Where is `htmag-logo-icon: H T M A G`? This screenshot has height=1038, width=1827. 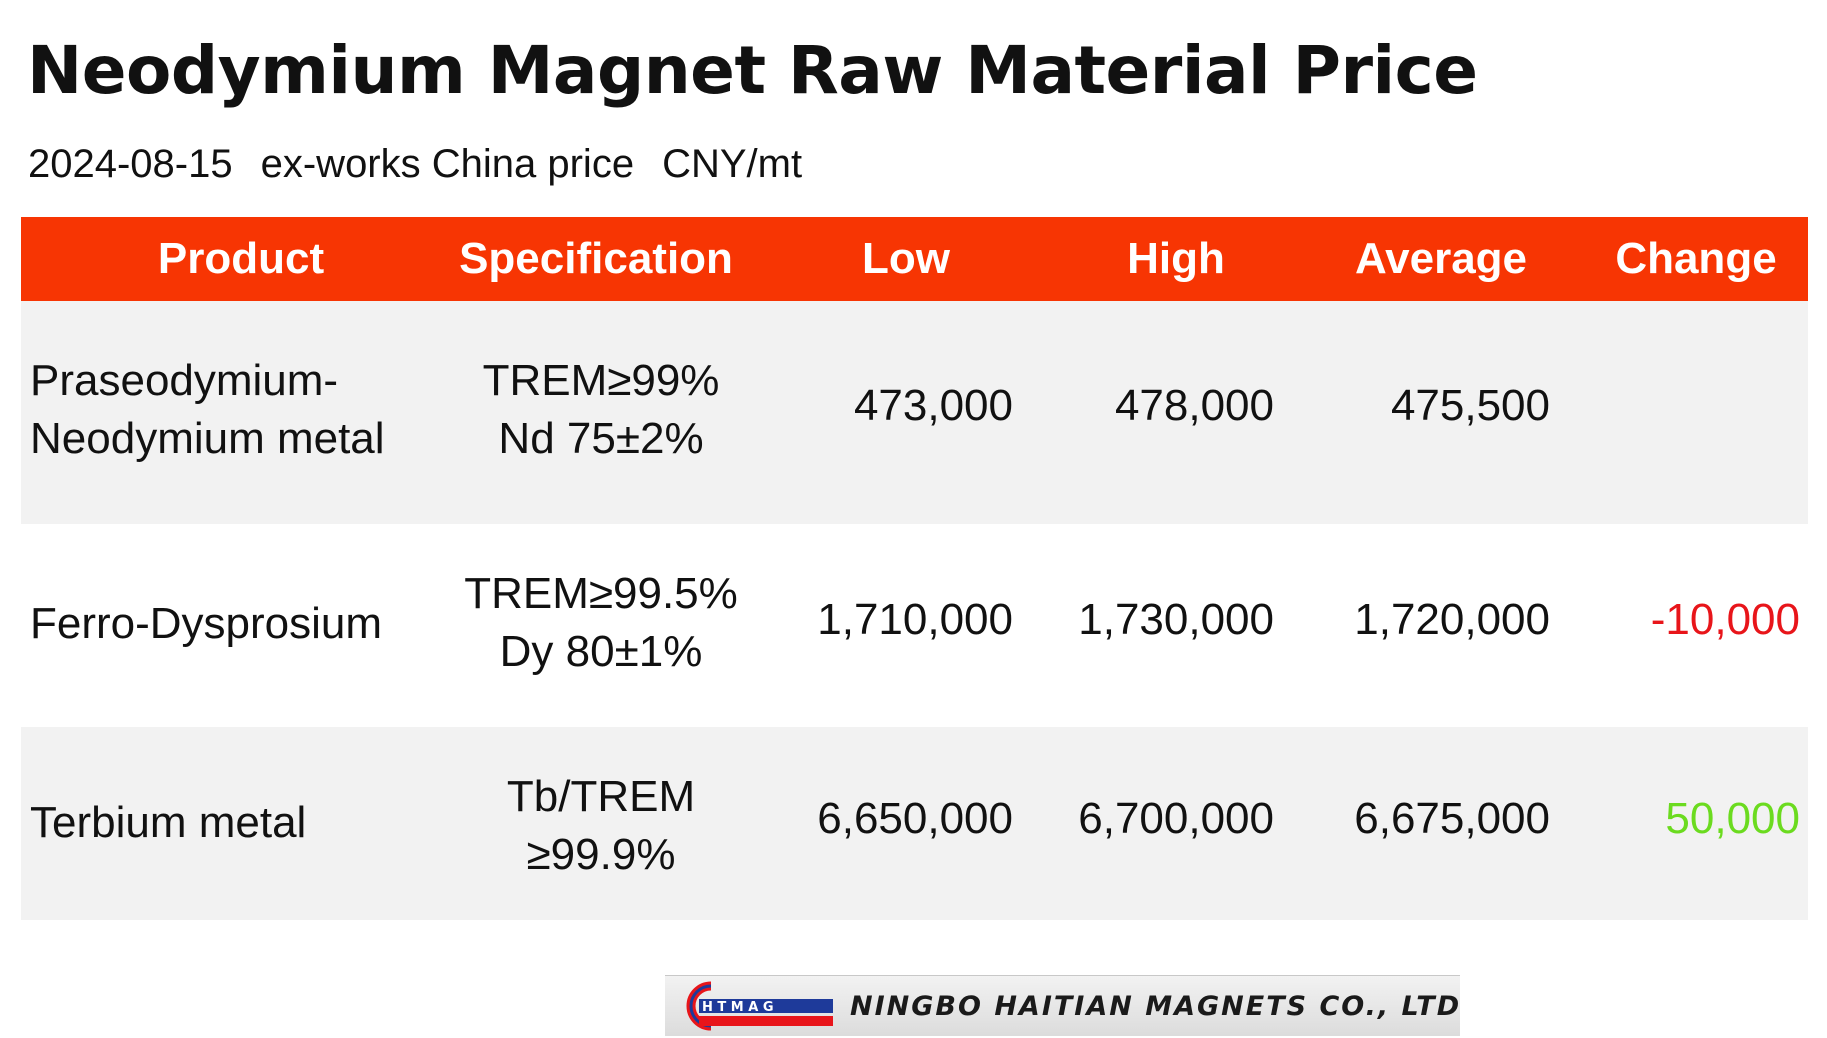 htmag-logo-icon: H T M A G is located at coordinates (759, 1006).